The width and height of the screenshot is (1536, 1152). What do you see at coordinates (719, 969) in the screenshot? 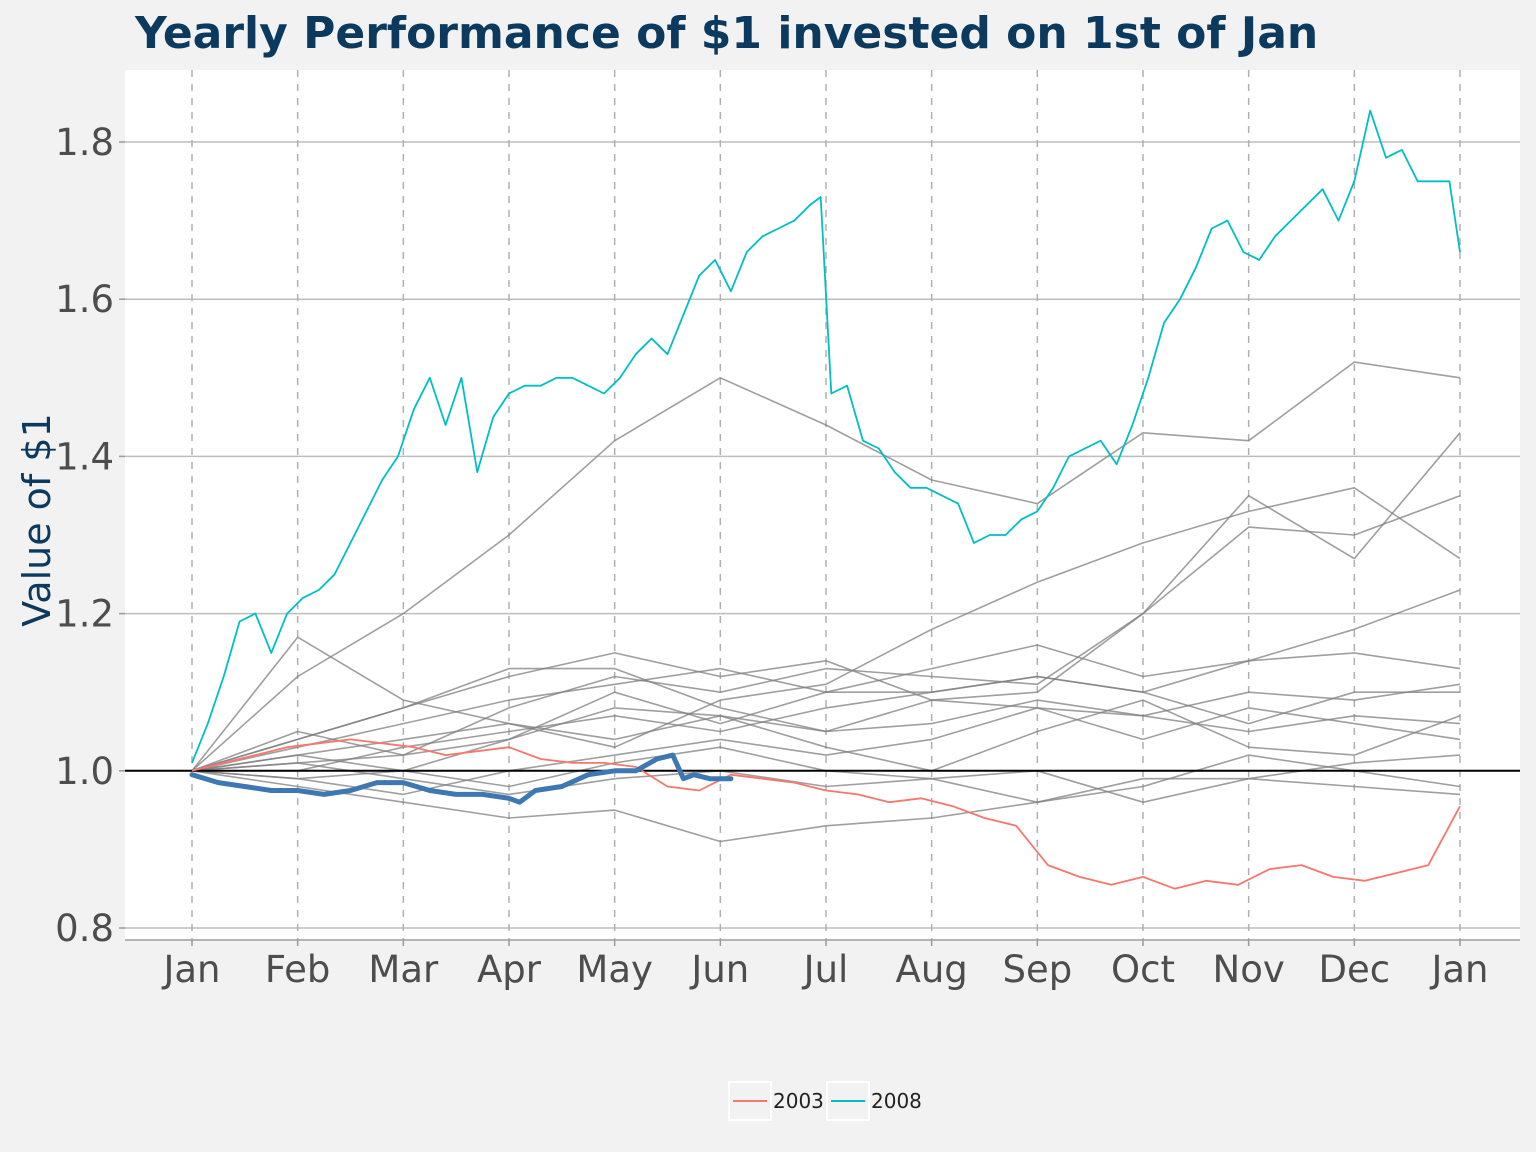
I see `x-tick-label: Jun` at bounding box center [719, 969].